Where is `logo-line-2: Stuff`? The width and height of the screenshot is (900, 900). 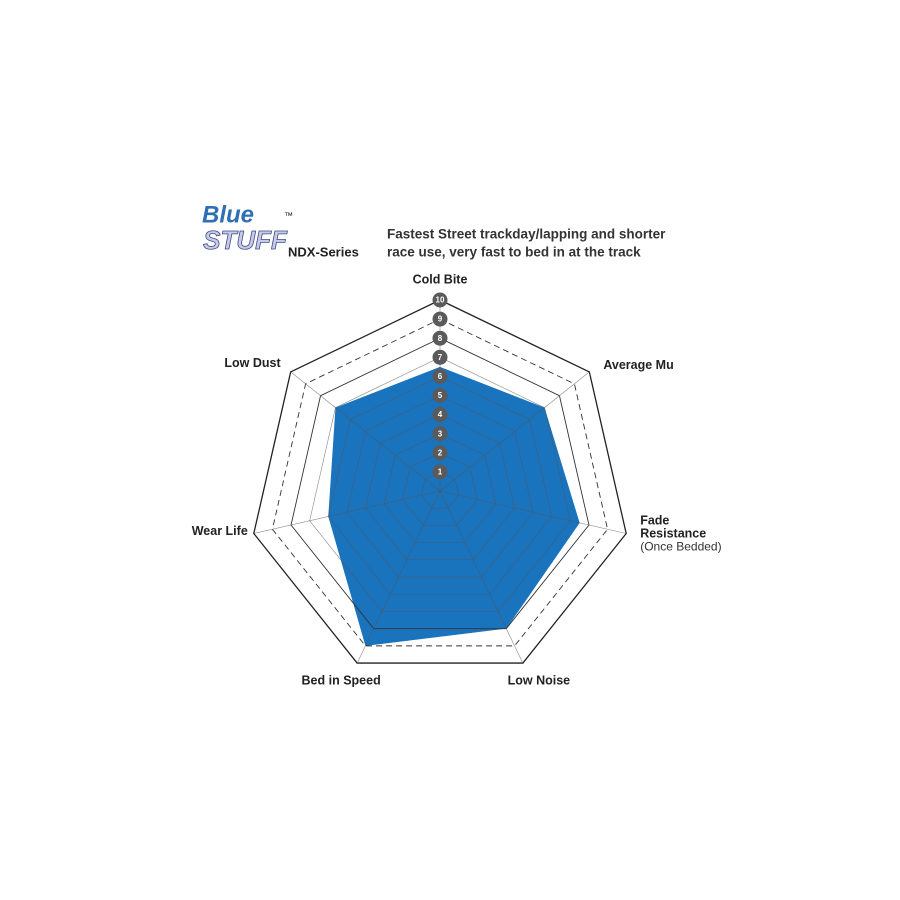 logo-line-2: Stuff is located at coordinates (245, 240).